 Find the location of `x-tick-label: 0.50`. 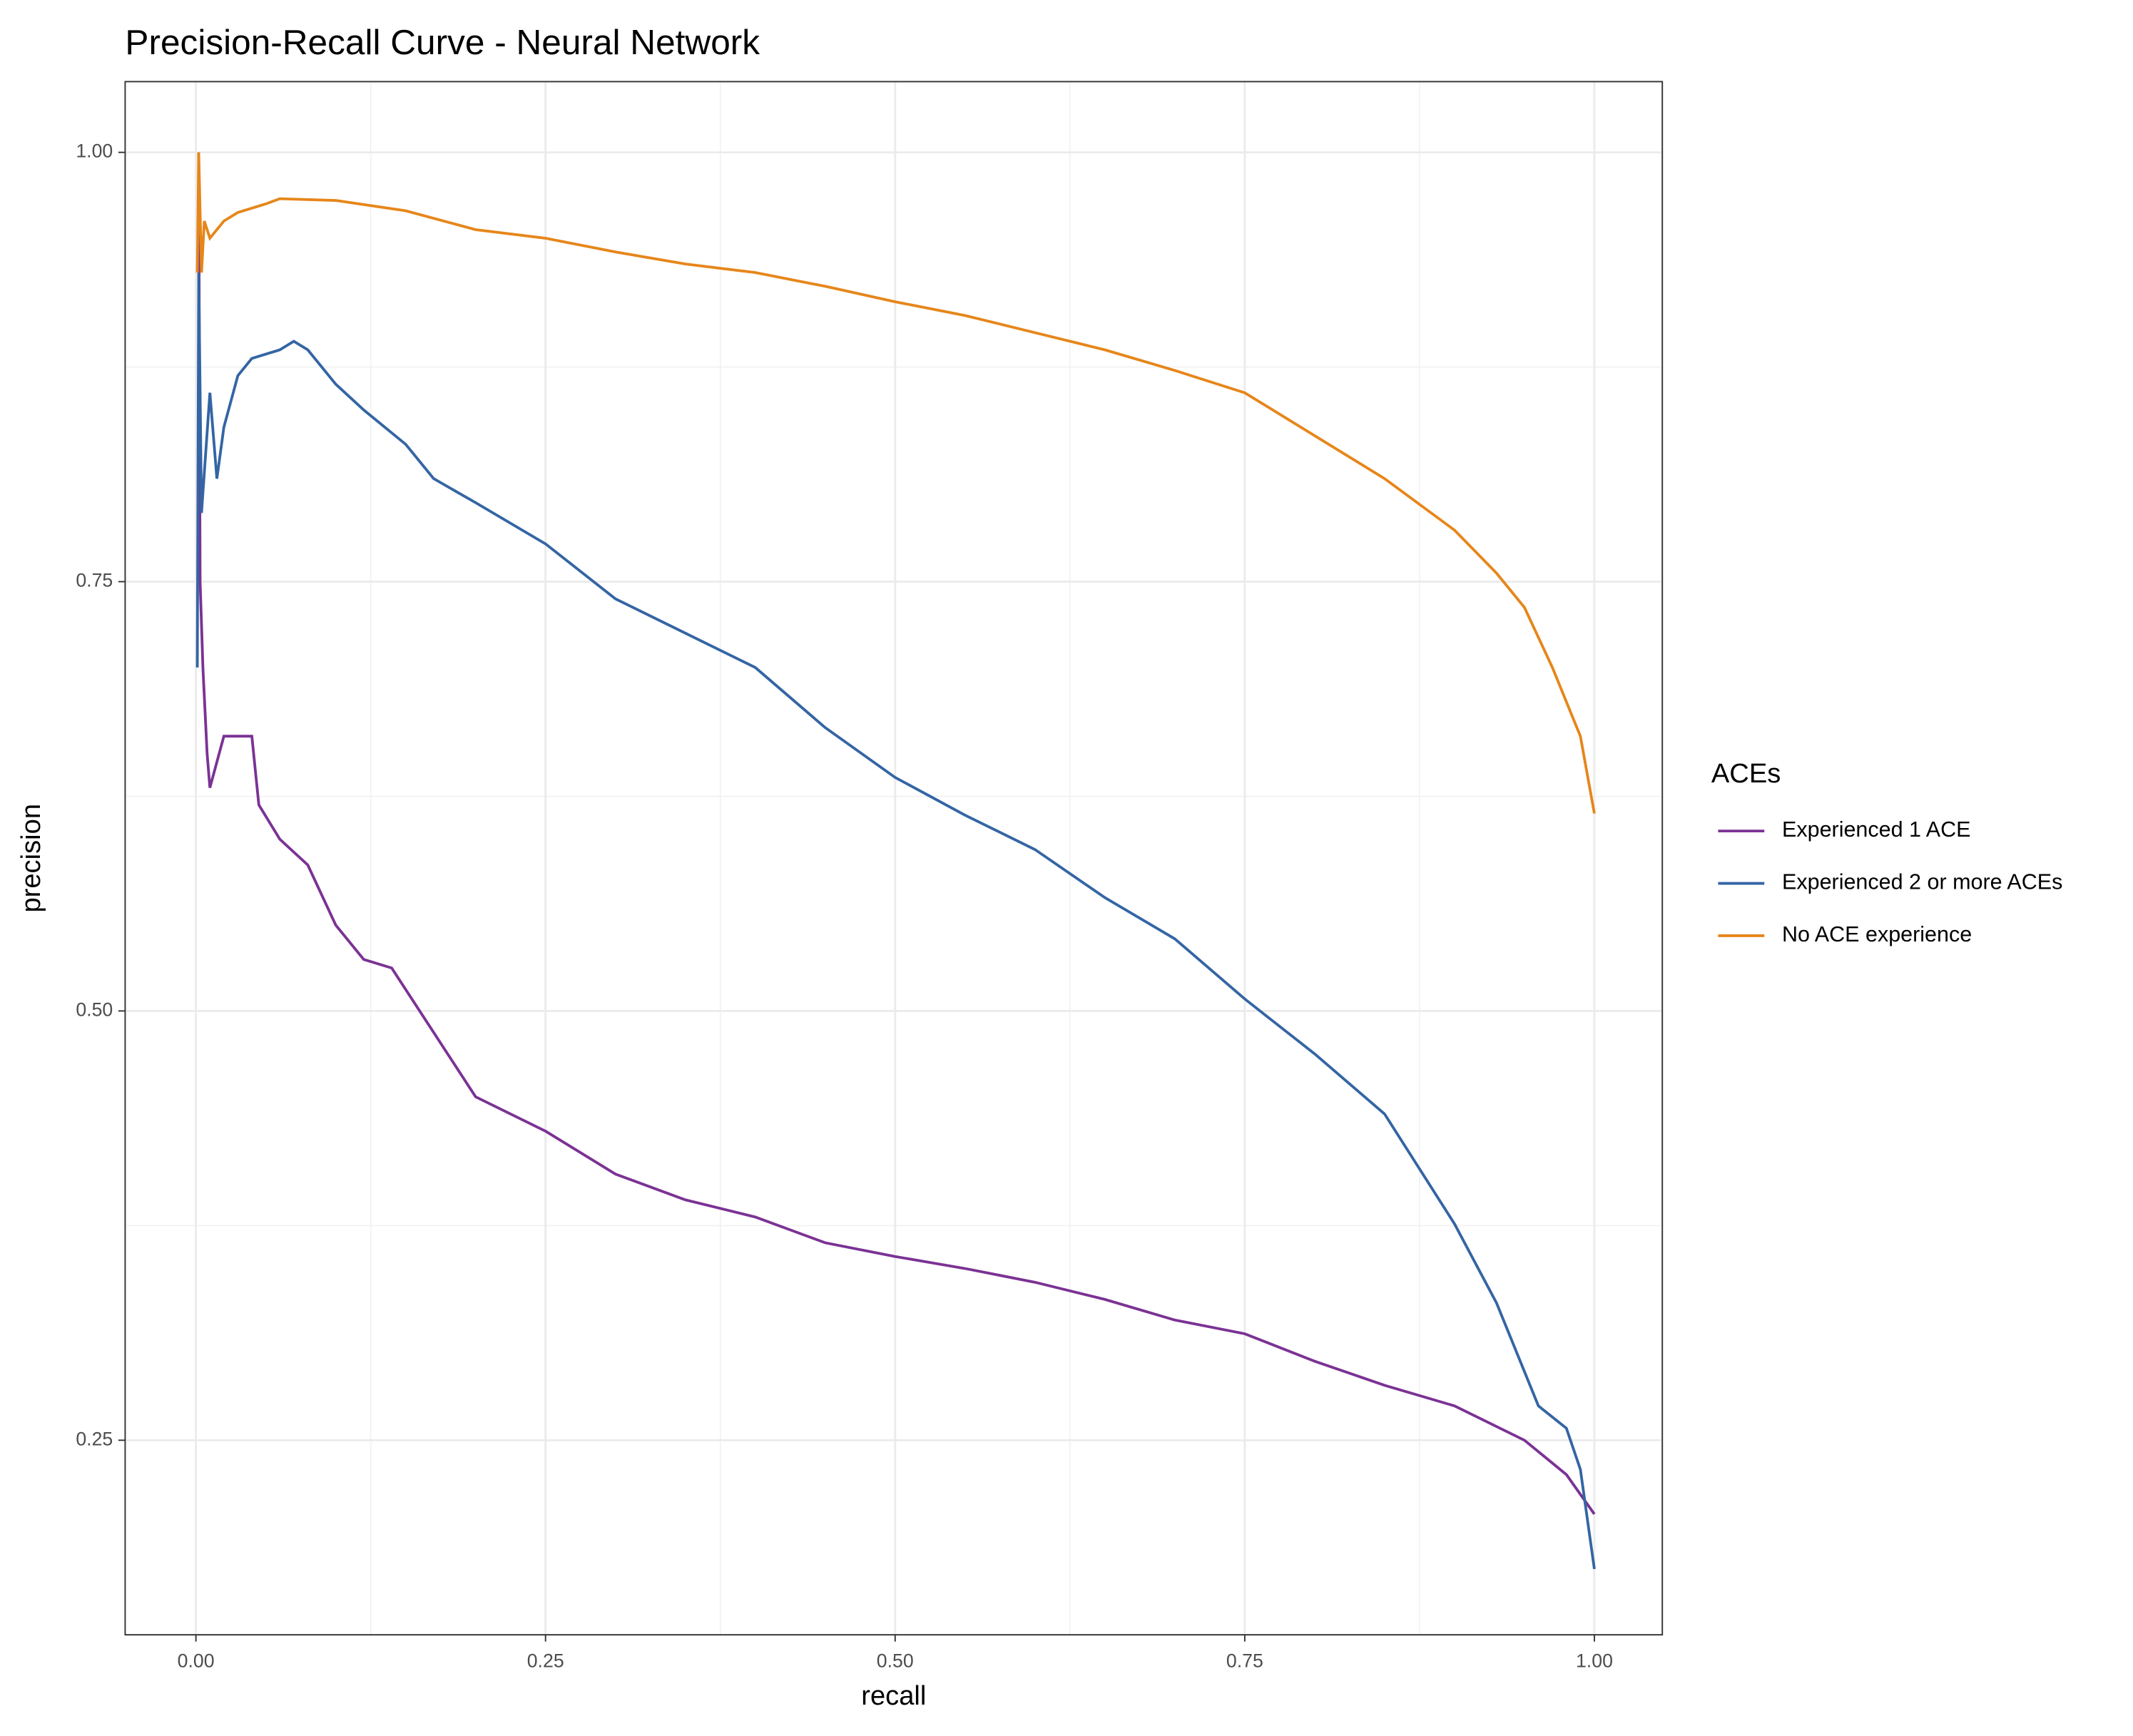

x-tick-label: 0.50 is located at coordinates (895, 1660).